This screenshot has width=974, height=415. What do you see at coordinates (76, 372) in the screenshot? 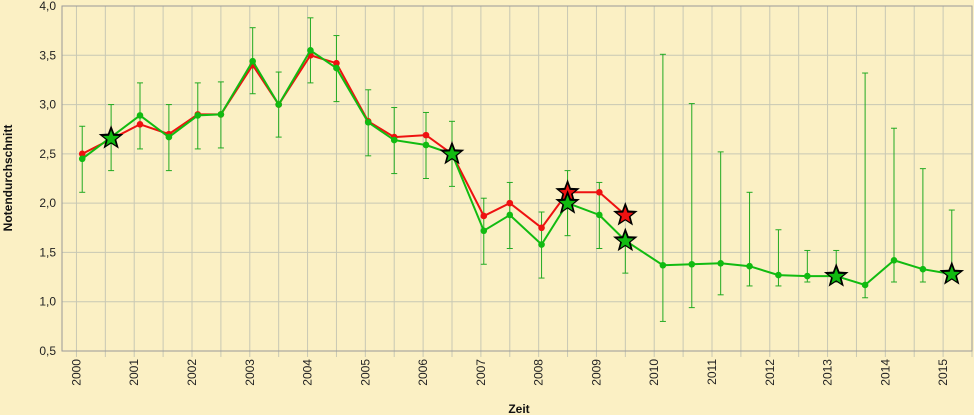
I see `x-tick-label: 2000` at bounding box center [76, 372].